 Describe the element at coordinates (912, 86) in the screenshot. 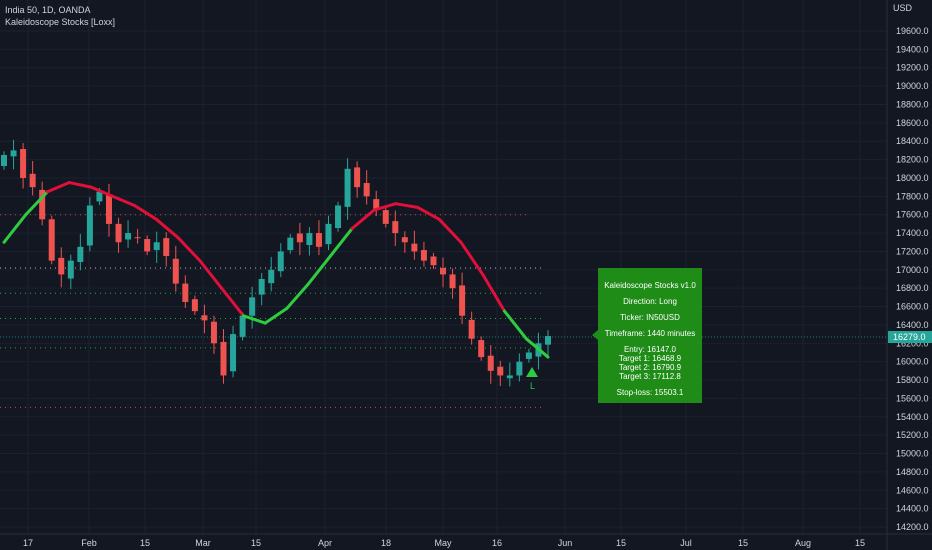

I see `price-tick-label: 19000.0` at that location.